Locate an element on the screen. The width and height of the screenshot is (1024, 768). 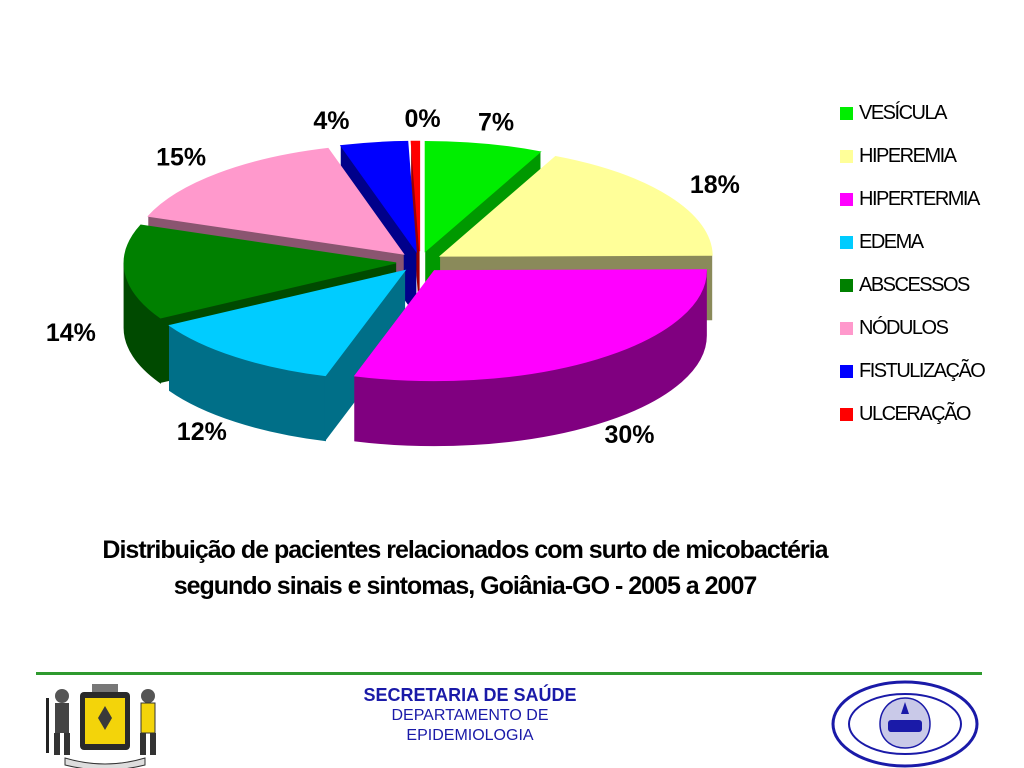
data-label: 7% is located at coordinates (496, 123).